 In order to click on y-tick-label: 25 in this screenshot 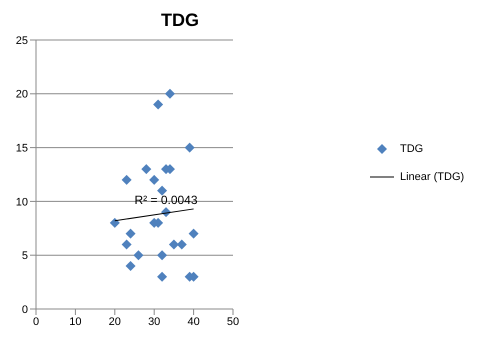, I will do `click(22, 40)`.